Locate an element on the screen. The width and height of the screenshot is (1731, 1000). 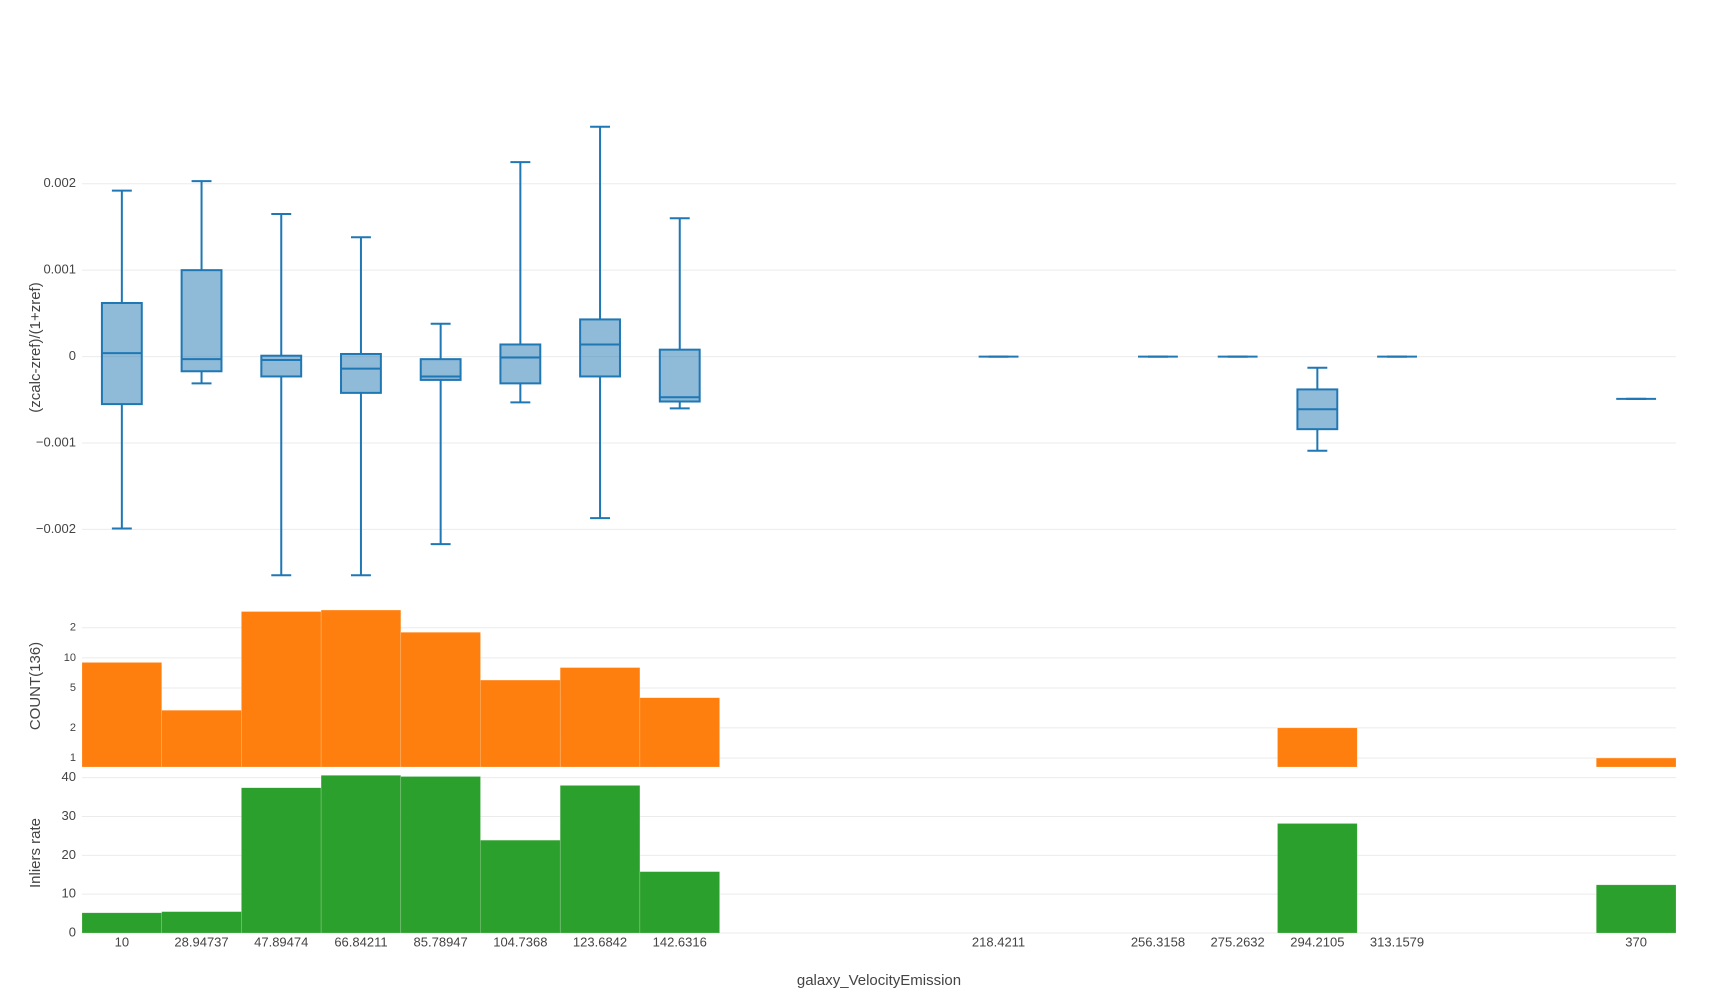
x-tick-label: 66.84211 is located at coordinates (360, 941).